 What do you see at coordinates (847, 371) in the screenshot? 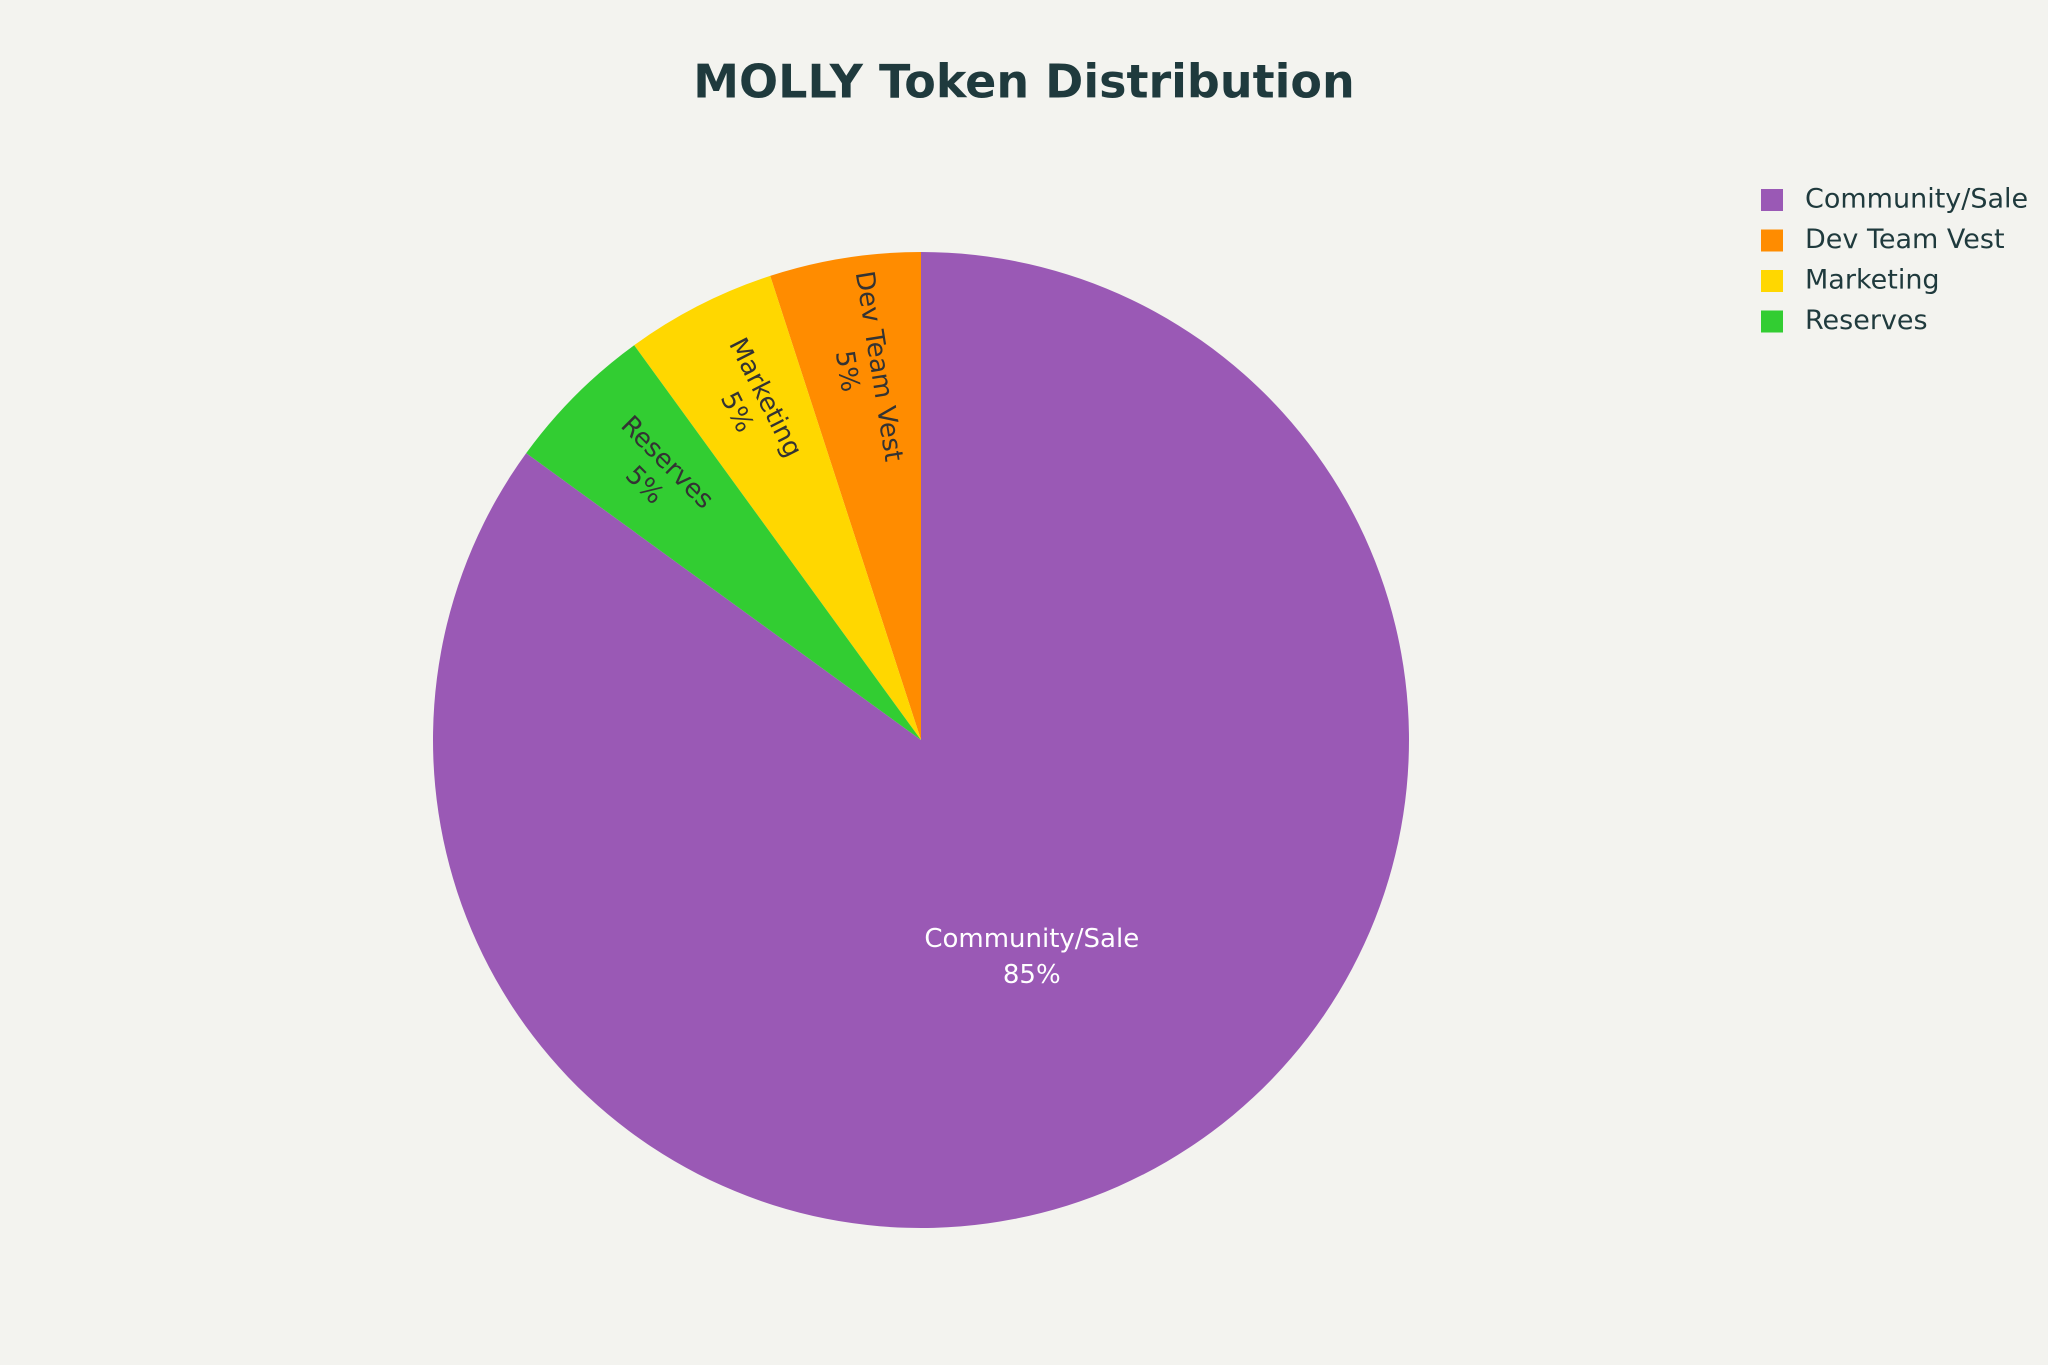
I see `slice-value: 5%` at bounding box center [847, 371].